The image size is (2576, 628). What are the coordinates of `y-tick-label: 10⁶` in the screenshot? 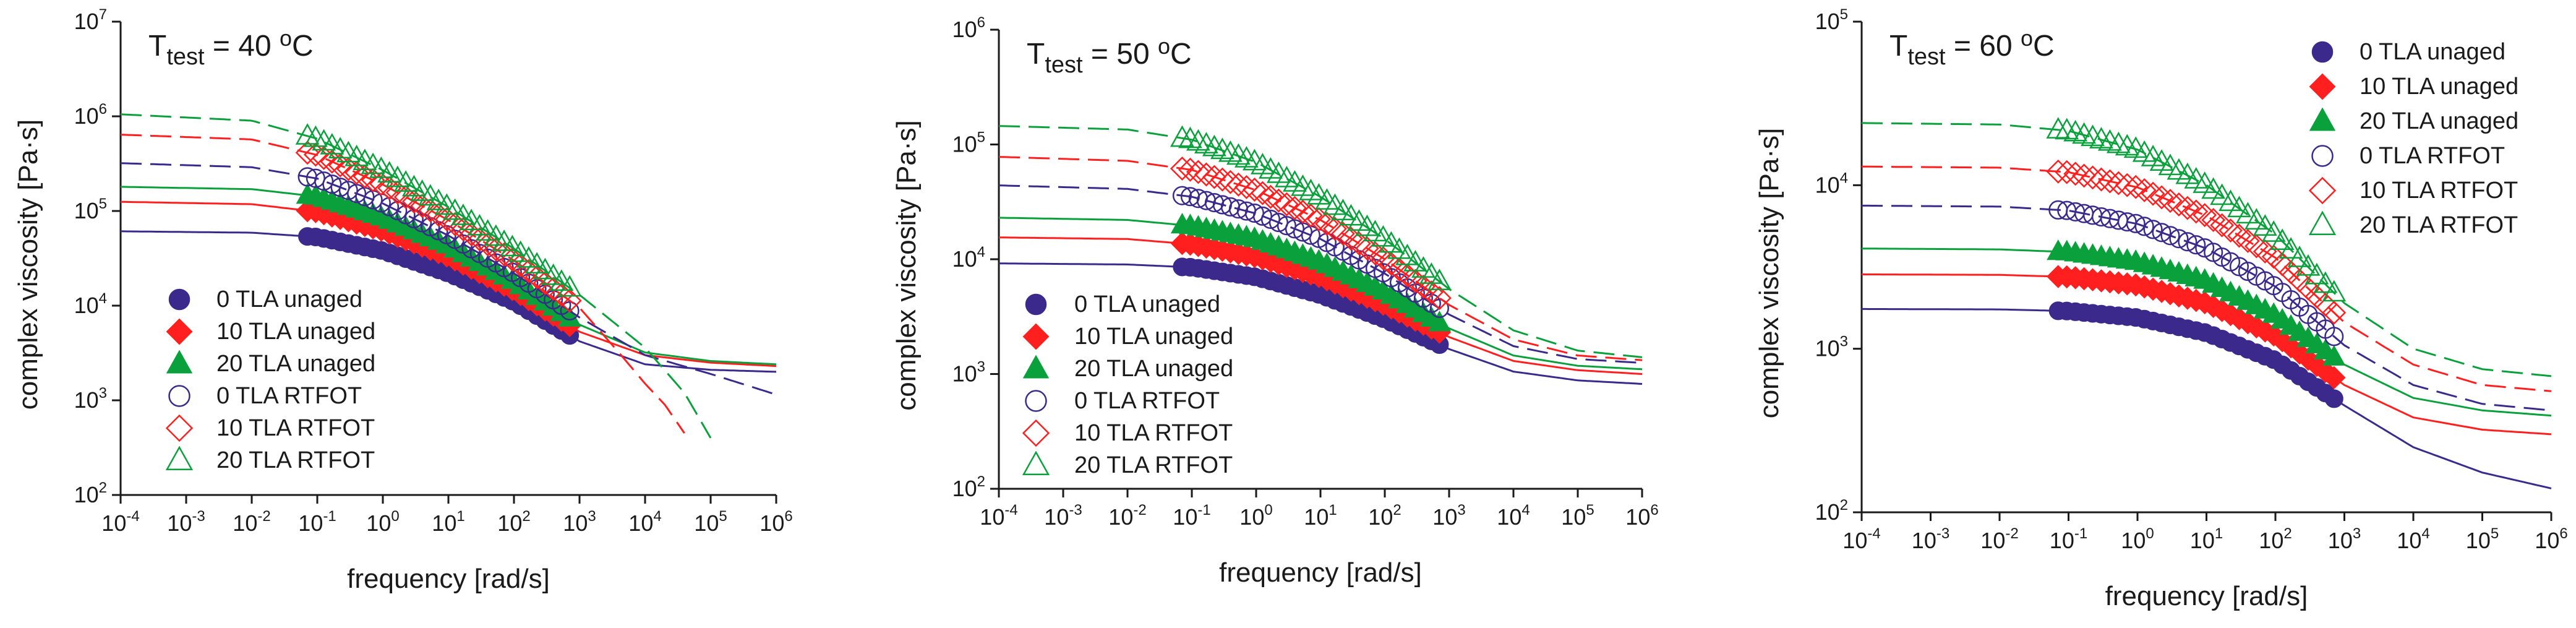 It's located at (969, 28).